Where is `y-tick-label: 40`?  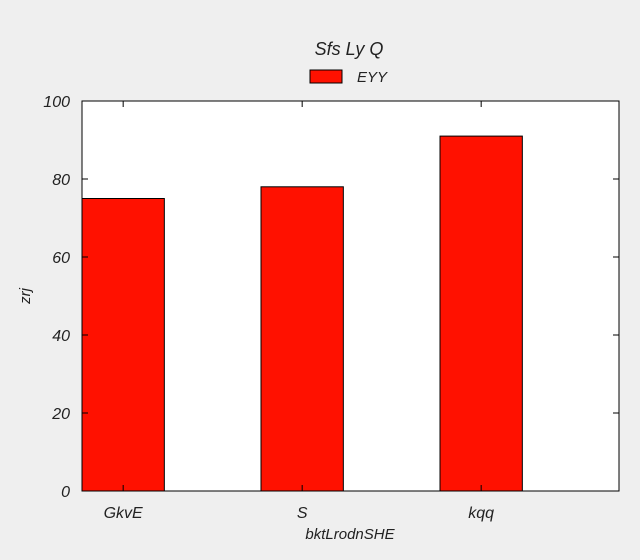
y-tick-label: 40 is located at coordinates (61, 336).